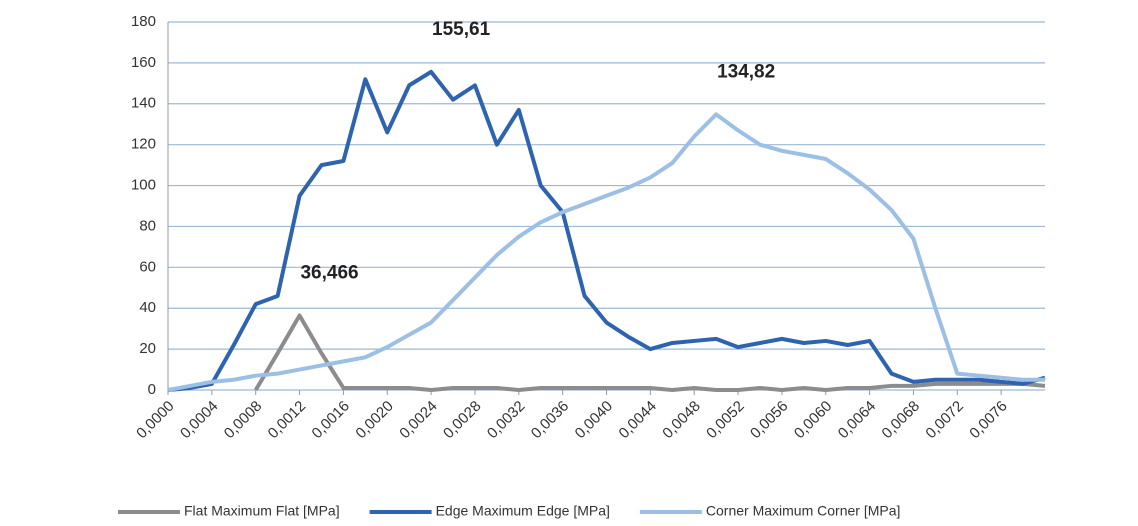 This screenshot has height=526, width=1138. Describe the element at coordinates (901, 420) in the screenshot. I see `x-tick-label: 0,0068` at that location.